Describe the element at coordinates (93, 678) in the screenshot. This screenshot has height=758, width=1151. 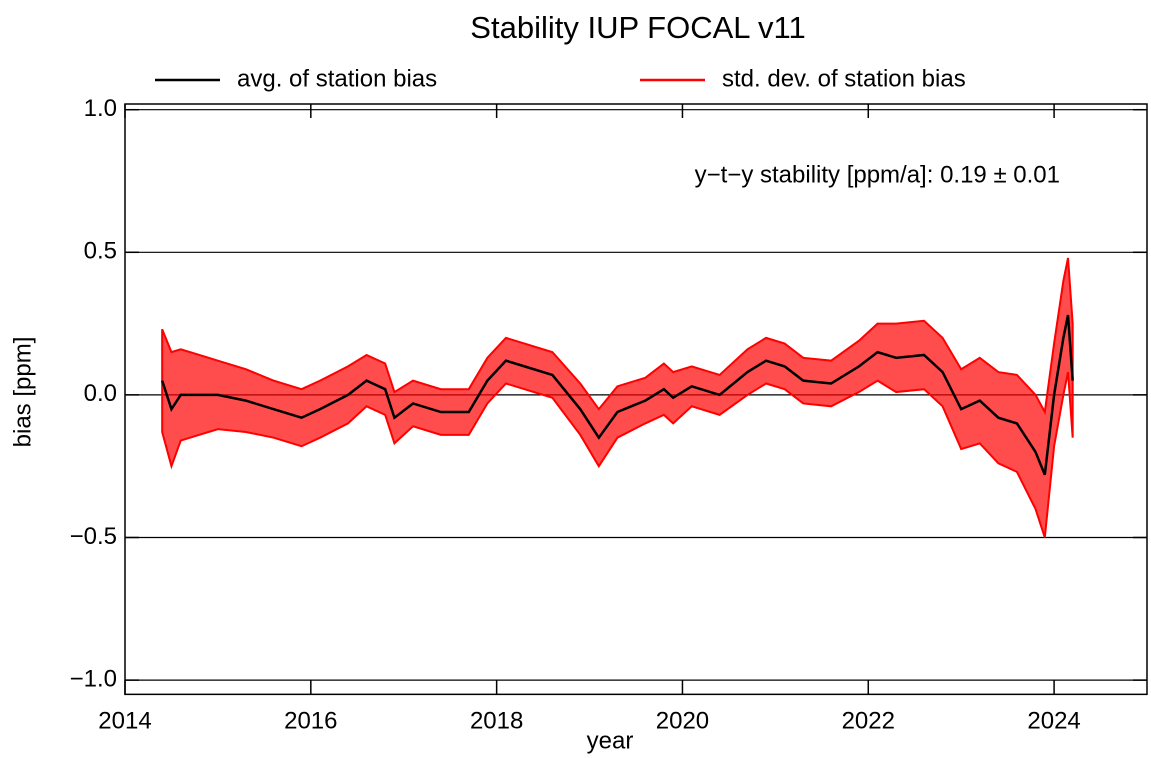
I see `y-tick-label: −1.0` at that location.